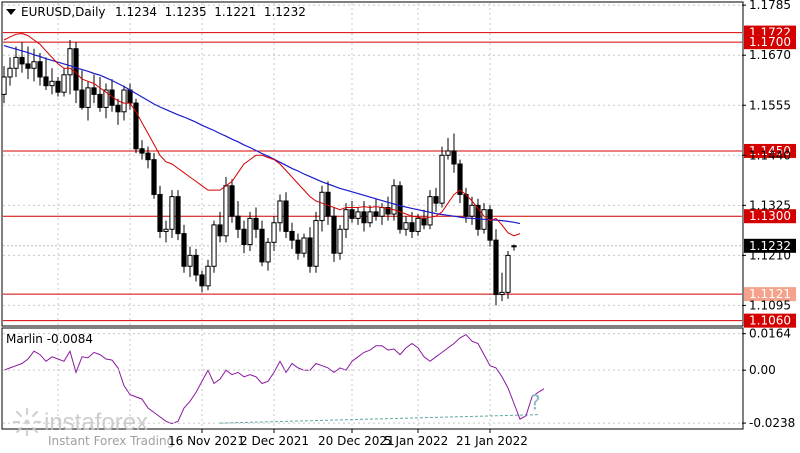 This screenshot has height=453, width=800. I want to click on marlin-tick-label: 0.0164, so click(770, 334).